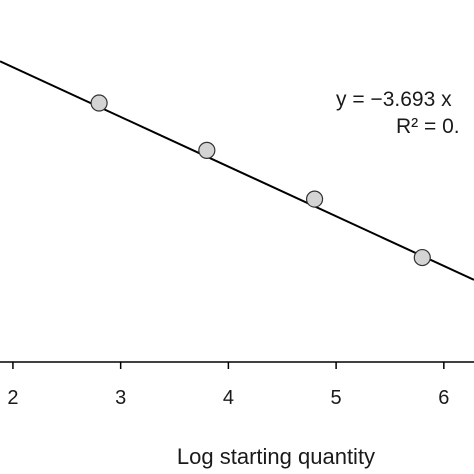  I want to click on x-tick-label: 3, so click(120, 398).